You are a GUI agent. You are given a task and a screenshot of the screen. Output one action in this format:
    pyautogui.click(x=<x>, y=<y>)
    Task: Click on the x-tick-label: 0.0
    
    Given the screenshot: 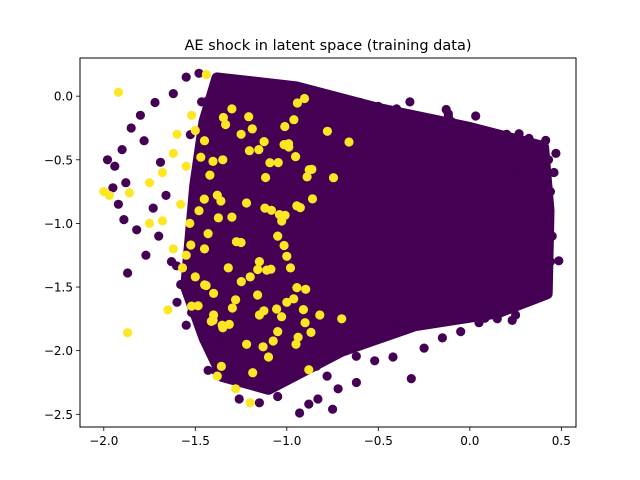 What is the action you would take?
    pyautogui.click(x=469, y=441)
    